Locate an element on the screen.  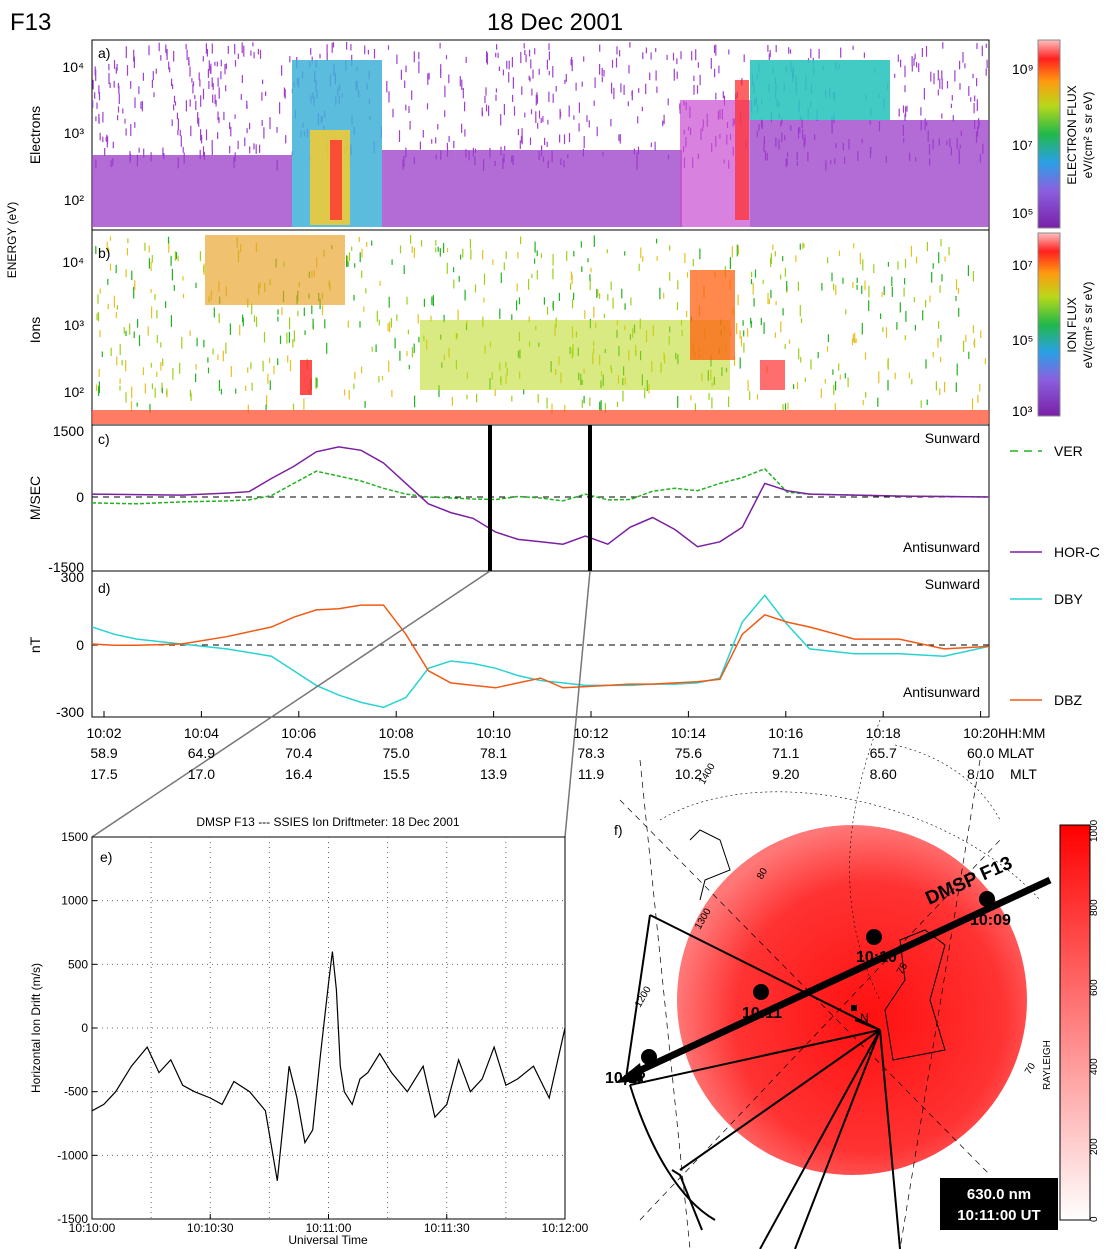
rayleigh-tick-800: 800 is located at coordinates (1094, 907).